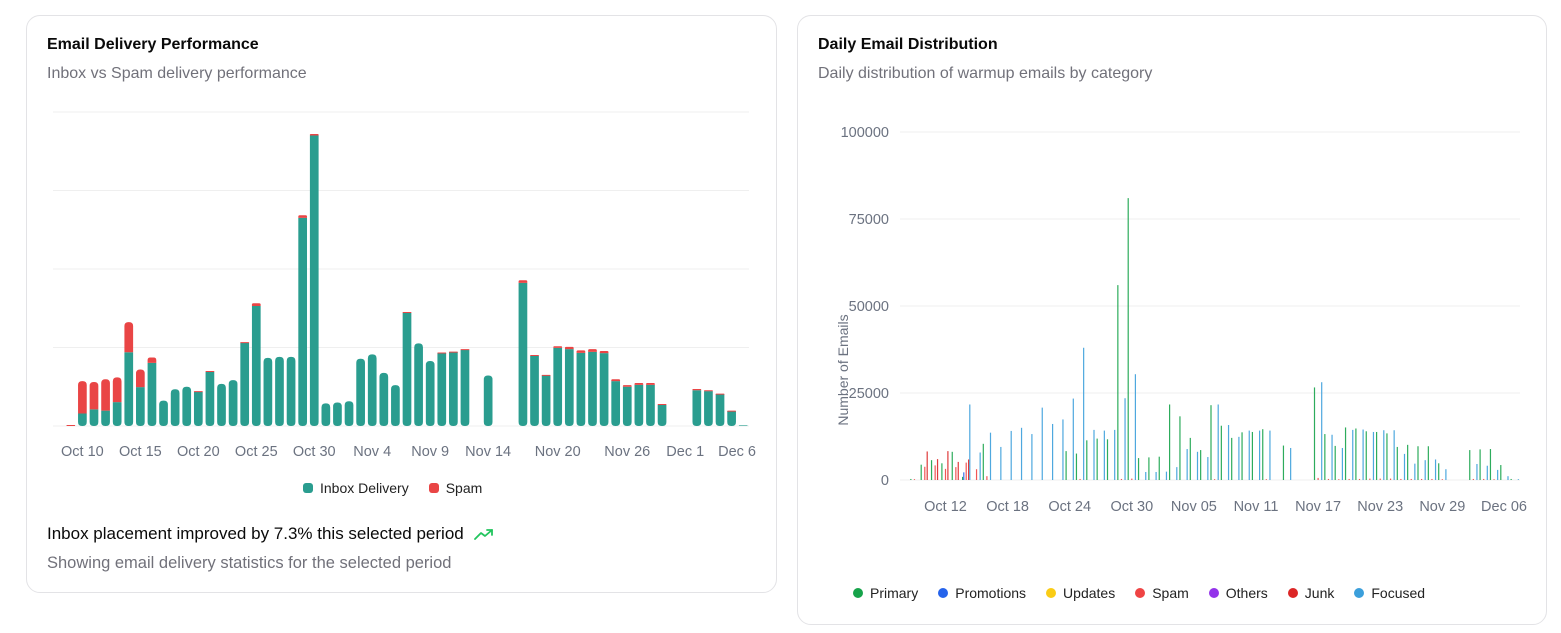 The height and width of the screenshot is (633, 1561). Describe the element at coordinates (894, 593) in the screenshot. I see `legend-label: Primary` at that location.